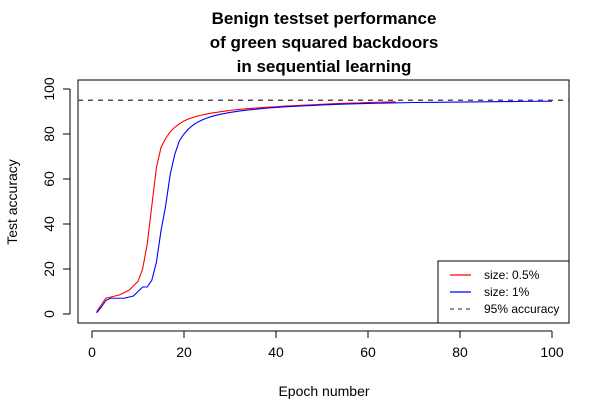 The width and height of the screenshot is (611, 420). What do you see at coordinates (276, 352) in the screenshot?
I see `x-tick-label: 40` at bounding box center [276, 352].